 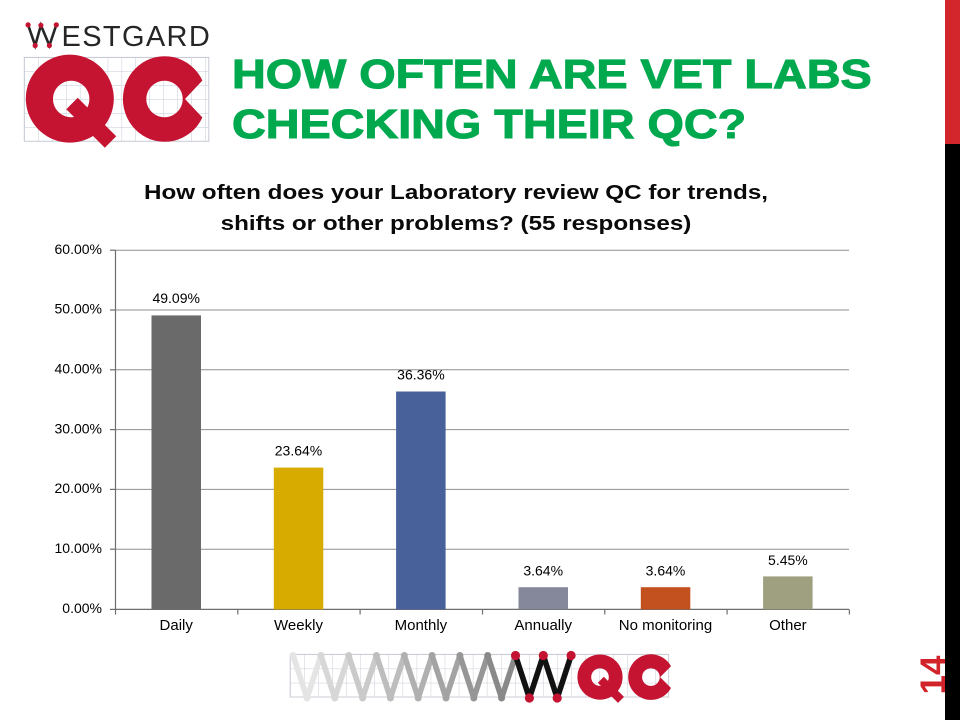 What do you see at coordinates (175, 298) in the screenshot?
I see `svg-text: 49.09%` at bounding box center [175, 298].